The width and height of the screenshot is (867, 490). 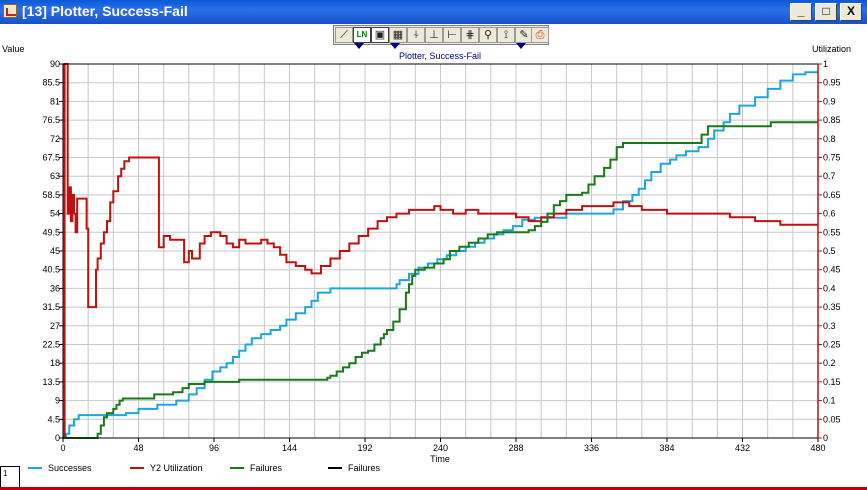 What do you see at coordinates (51, 158) in the screenshot?
I see `y-tick-label: 67.5` at bounding box center [51, 158].